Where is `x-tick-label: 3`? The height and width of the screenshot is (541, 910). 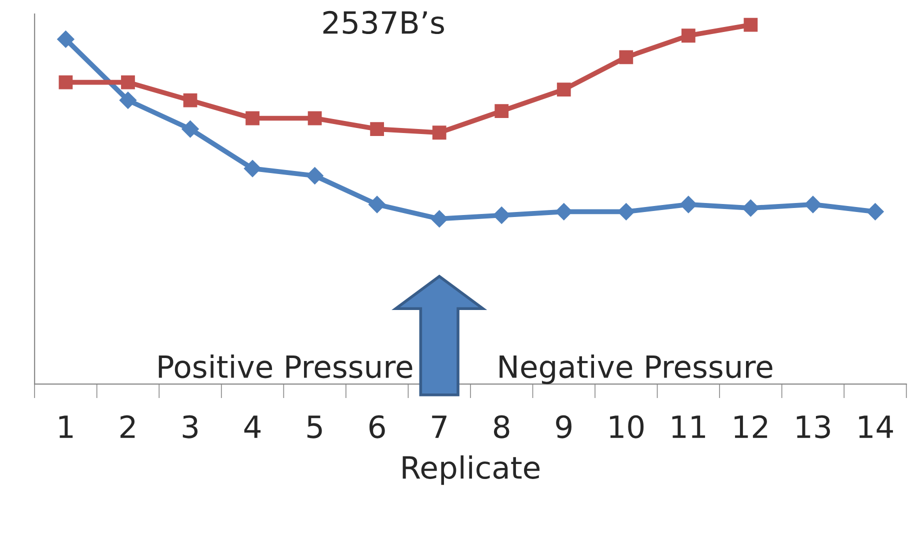 x-tick-label: 3 is located at coordinates (190, 426).